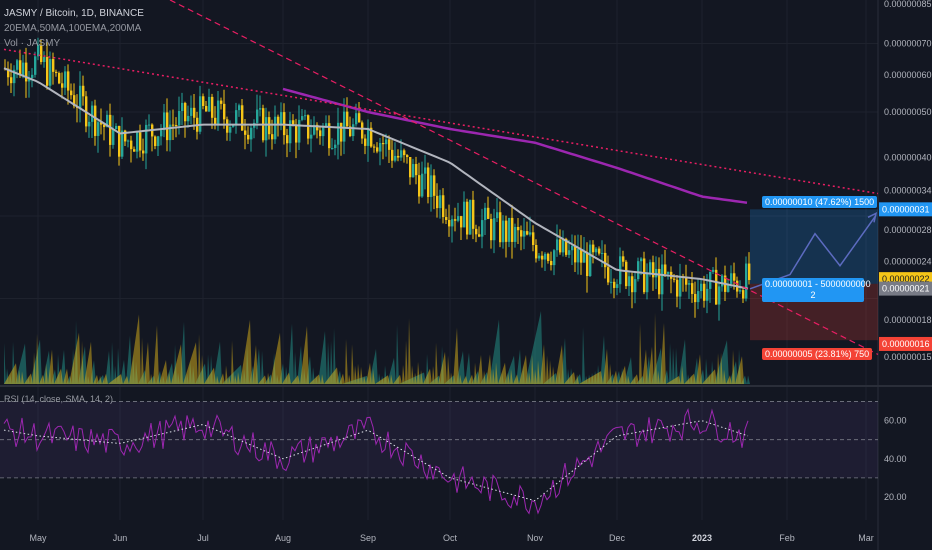  What do you see at coordinates (908, 261) in the screenshot?
I see `price-tick: 0.00000024` at bounding box center [908, 261].